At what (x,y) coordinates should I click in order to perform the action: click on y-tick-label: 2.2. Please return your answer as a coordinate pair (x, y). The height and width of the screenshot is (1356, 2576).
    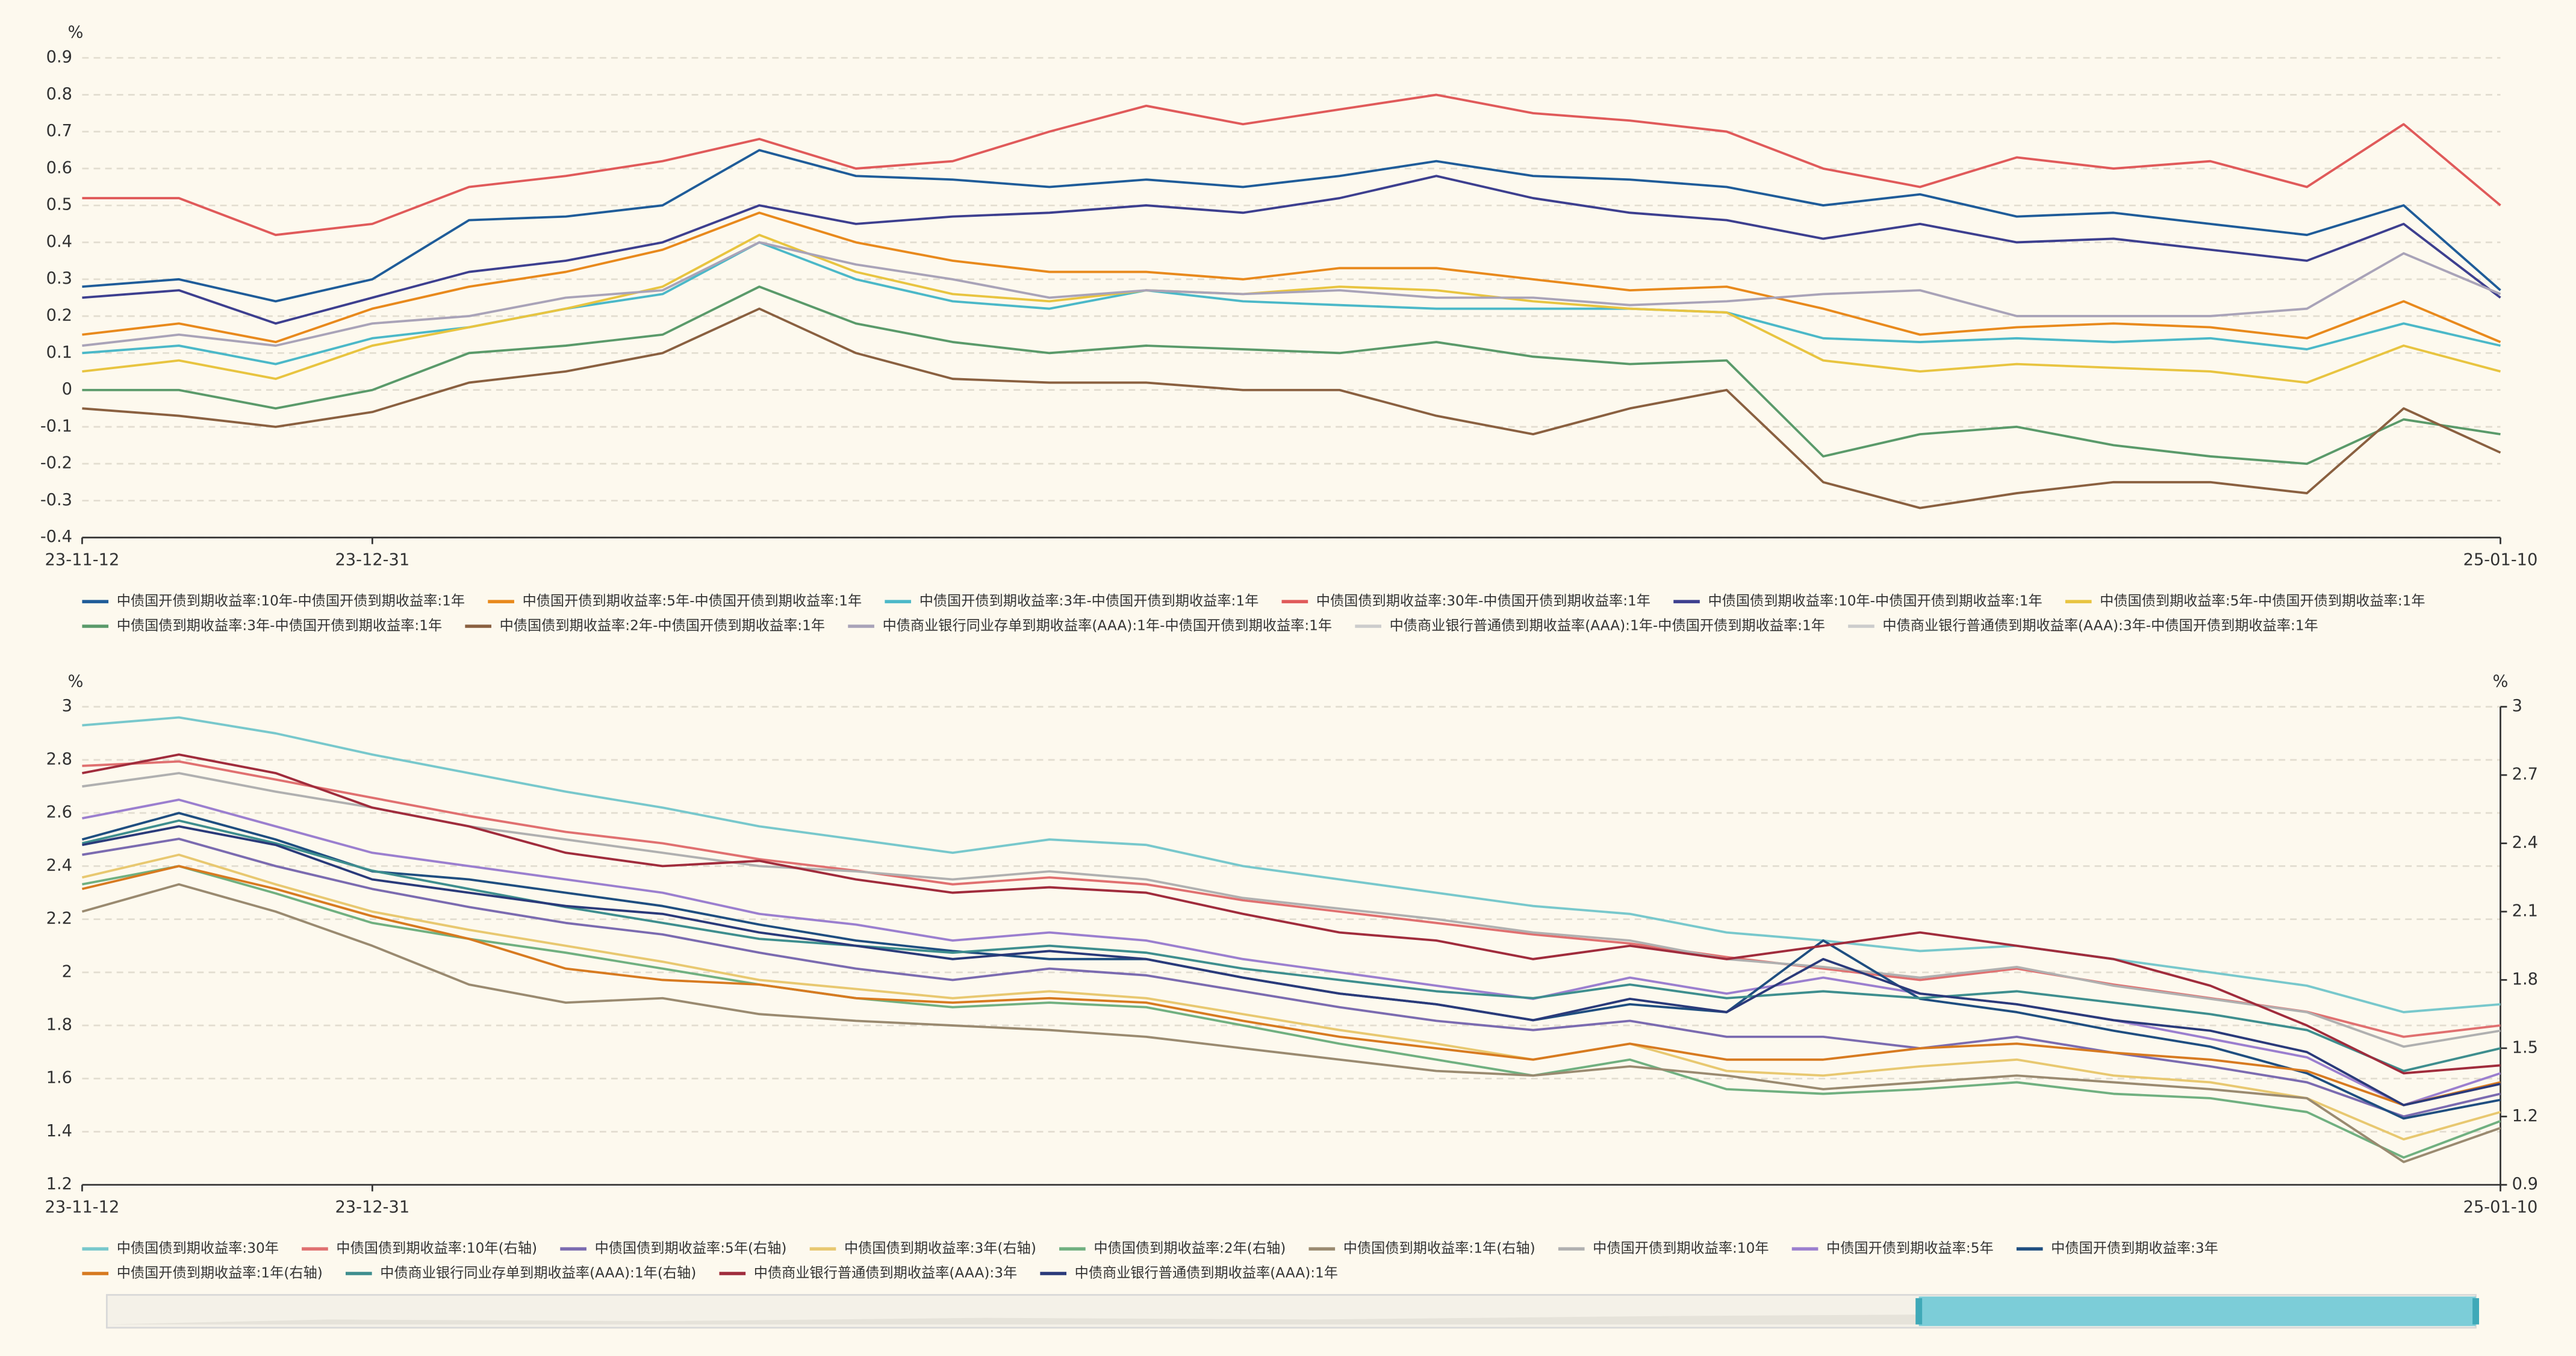
    Looking at the image, I should click on (59, 918).